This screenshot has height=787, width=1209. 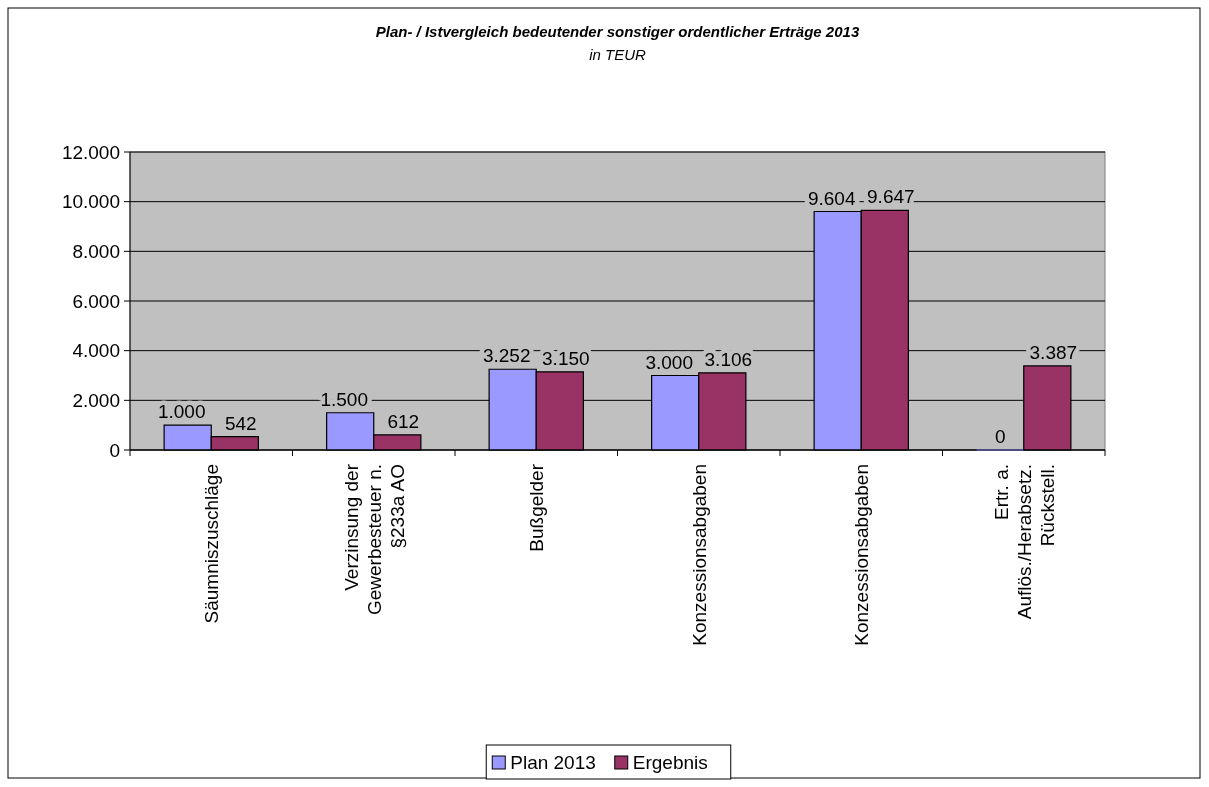 I want to click on chart-title: Plan- / Istvergleich bedeutender sonstiger ordentlicher Erträge 2013, so click(x=617, y=31).